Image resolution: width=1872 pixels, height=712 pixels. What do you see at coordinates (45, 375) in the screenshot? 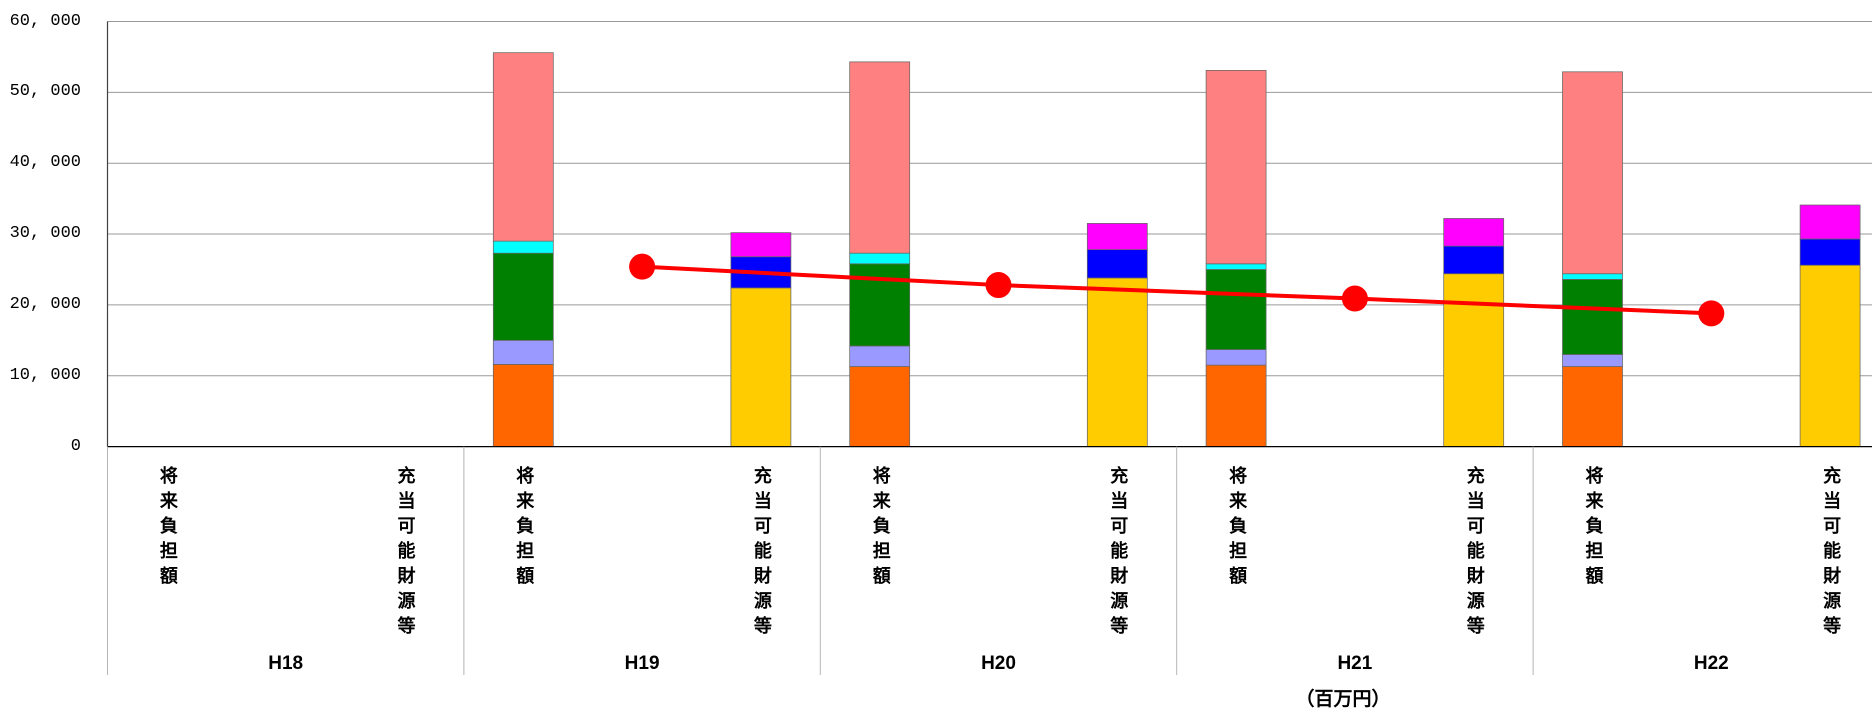
I see `y-tick-label: 10, 000` at bounding box center [45, 375].